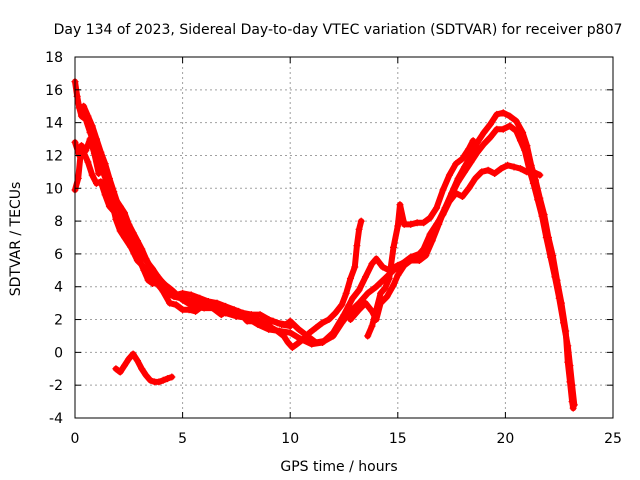 The image size is (640, 480). I want to click on x-tick-label: 0, so click(75, 439).